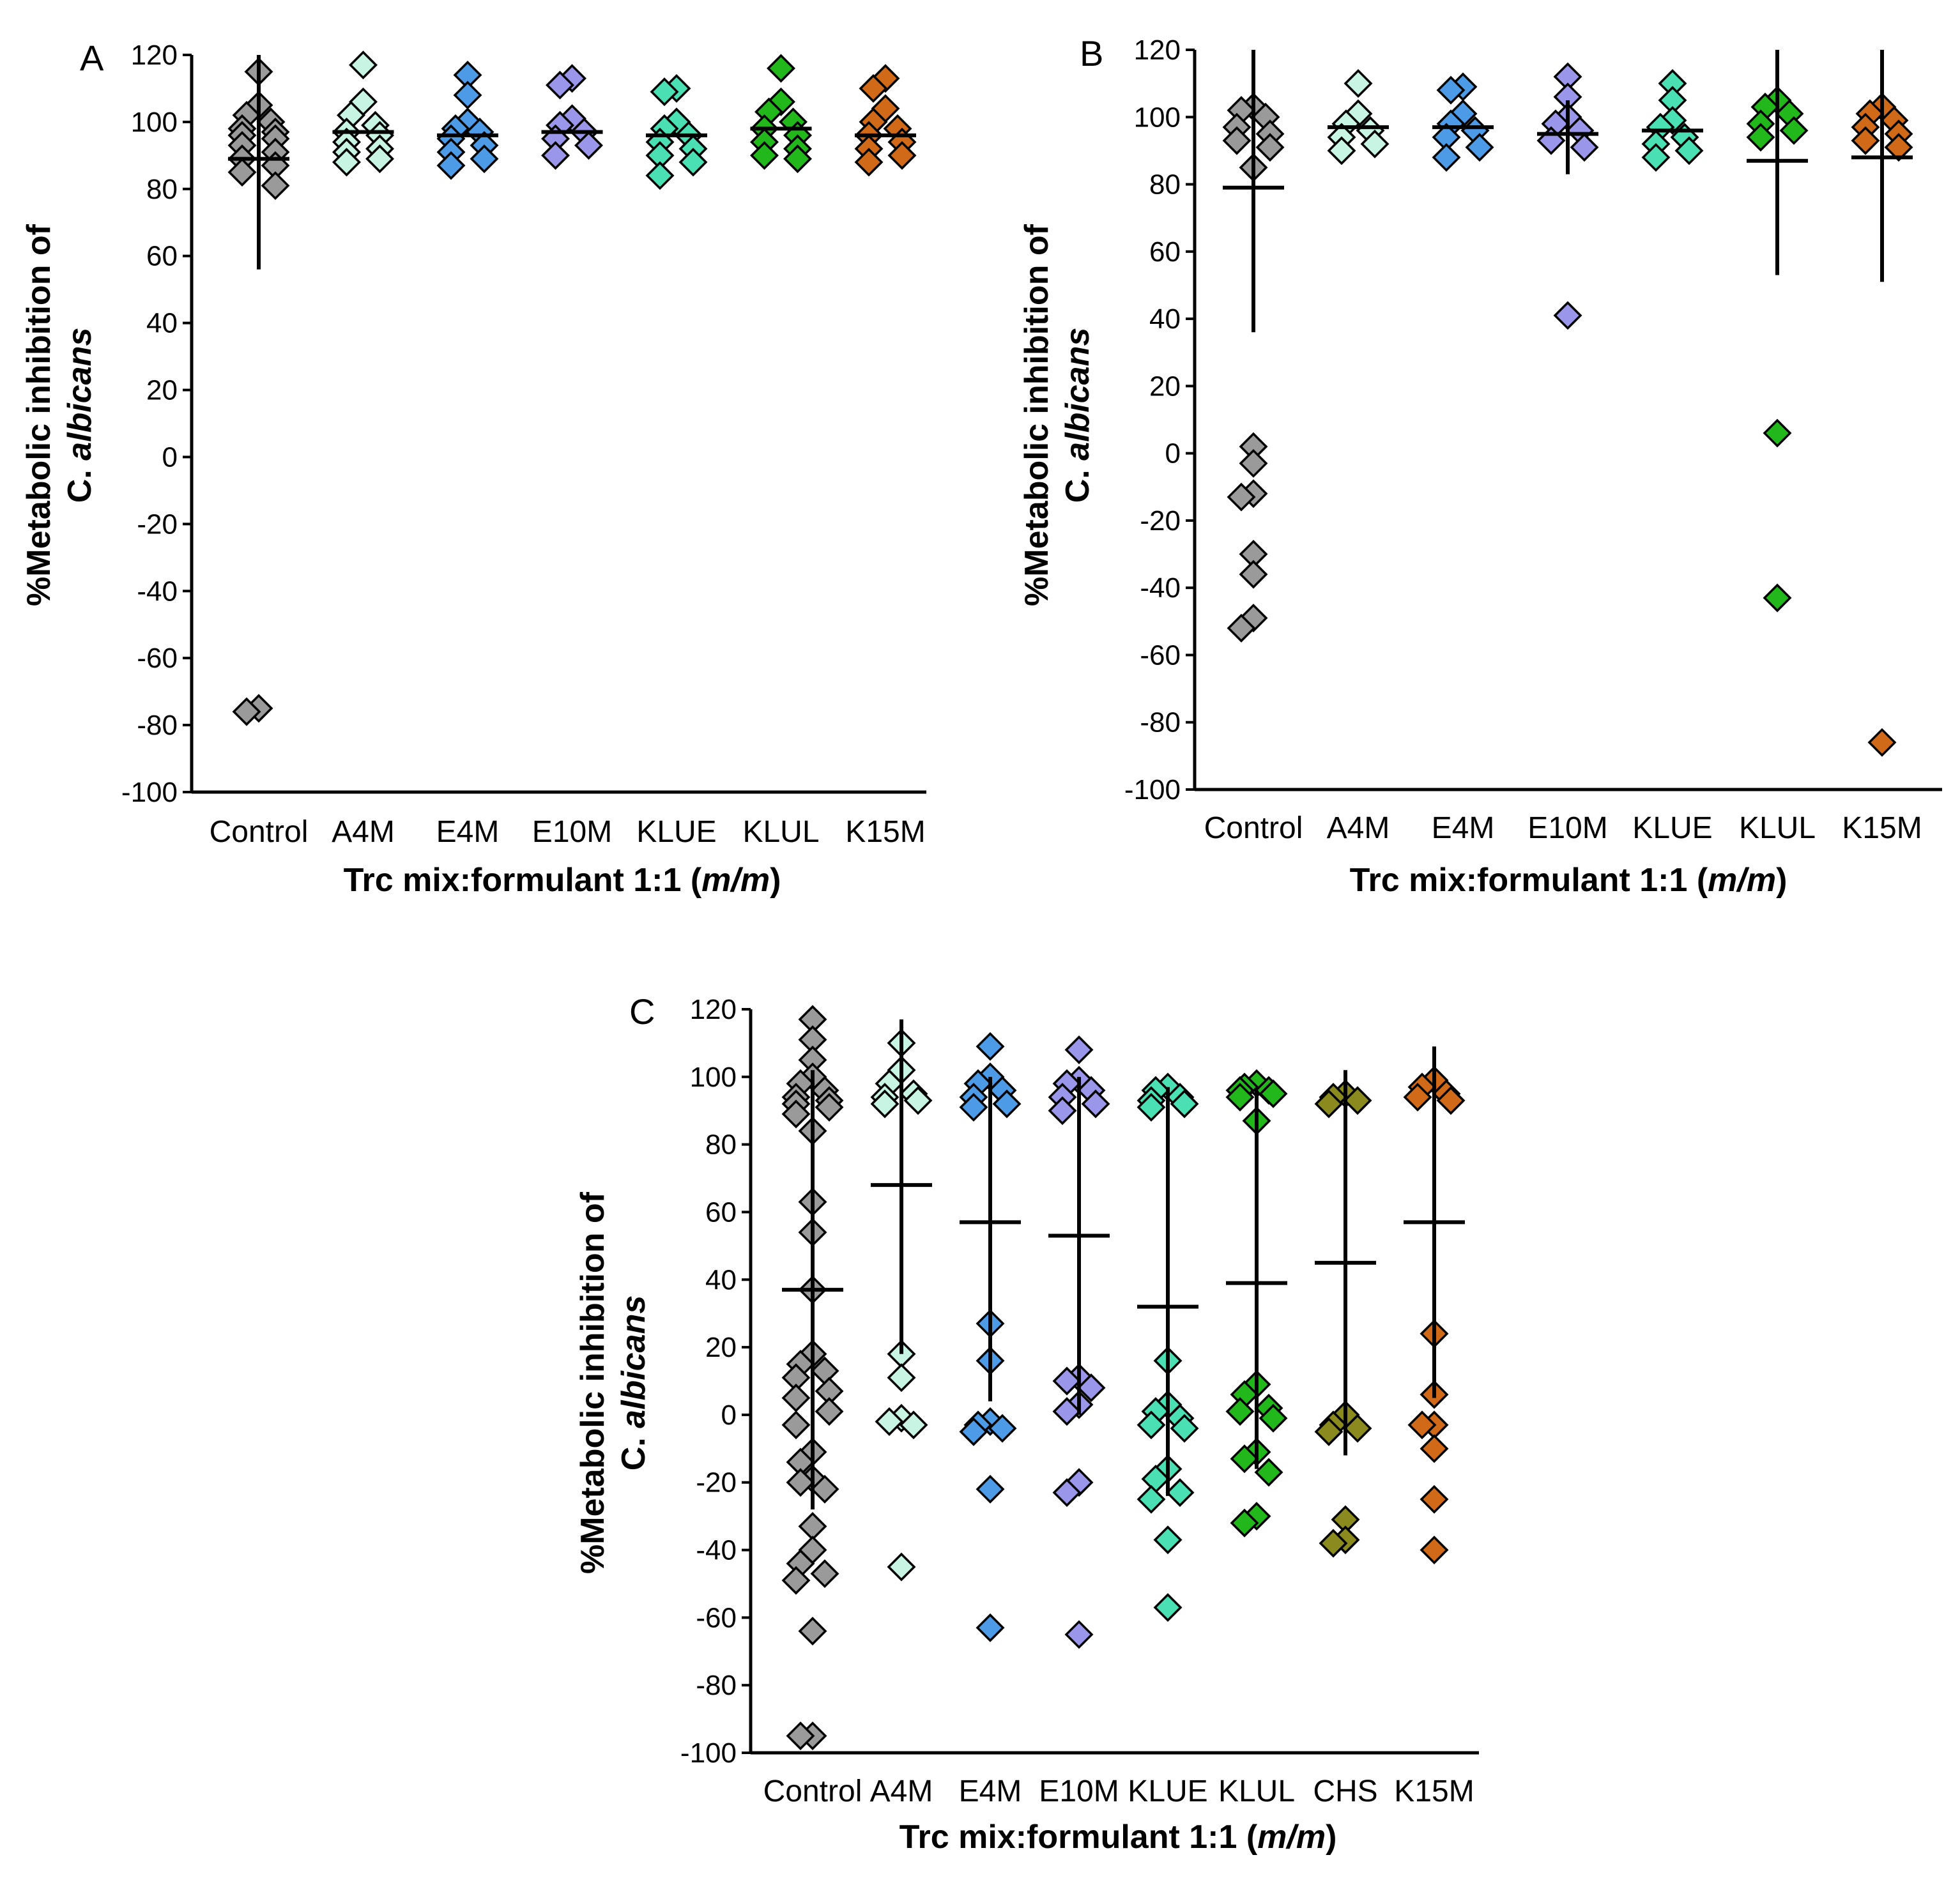 This screenshot has height=1878, width=1960. I want to click on y-tick-label: 80, so click(1165, 185).